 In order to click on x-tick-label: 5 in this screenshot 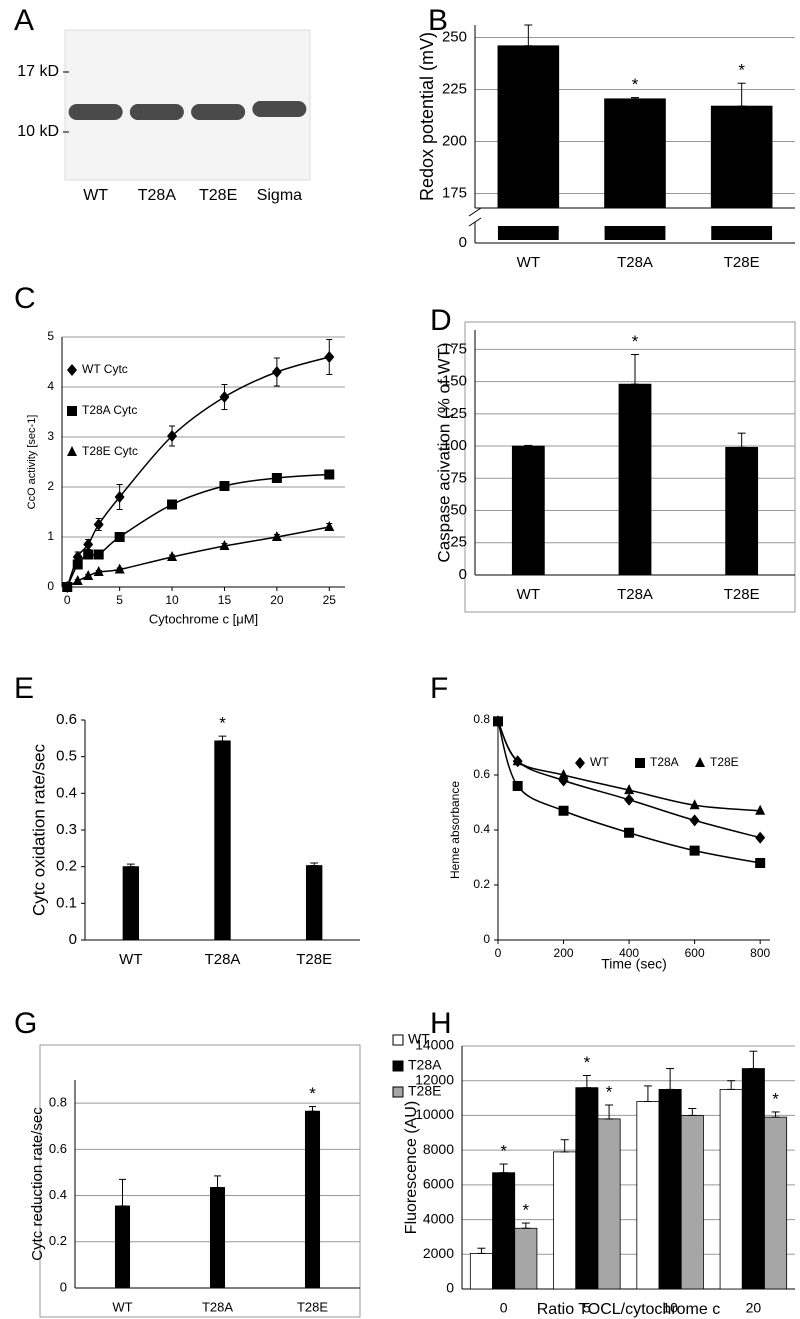, I will do `click(587, 1308)`.